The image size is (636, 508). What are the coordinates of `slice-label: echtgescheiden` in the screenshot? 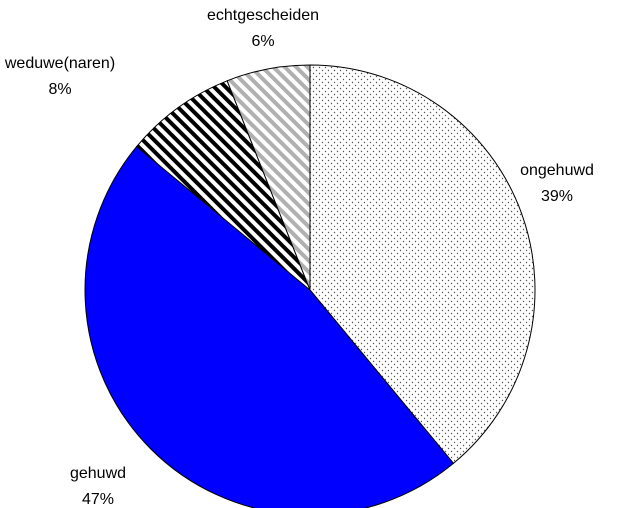 It's located at (263, 15).